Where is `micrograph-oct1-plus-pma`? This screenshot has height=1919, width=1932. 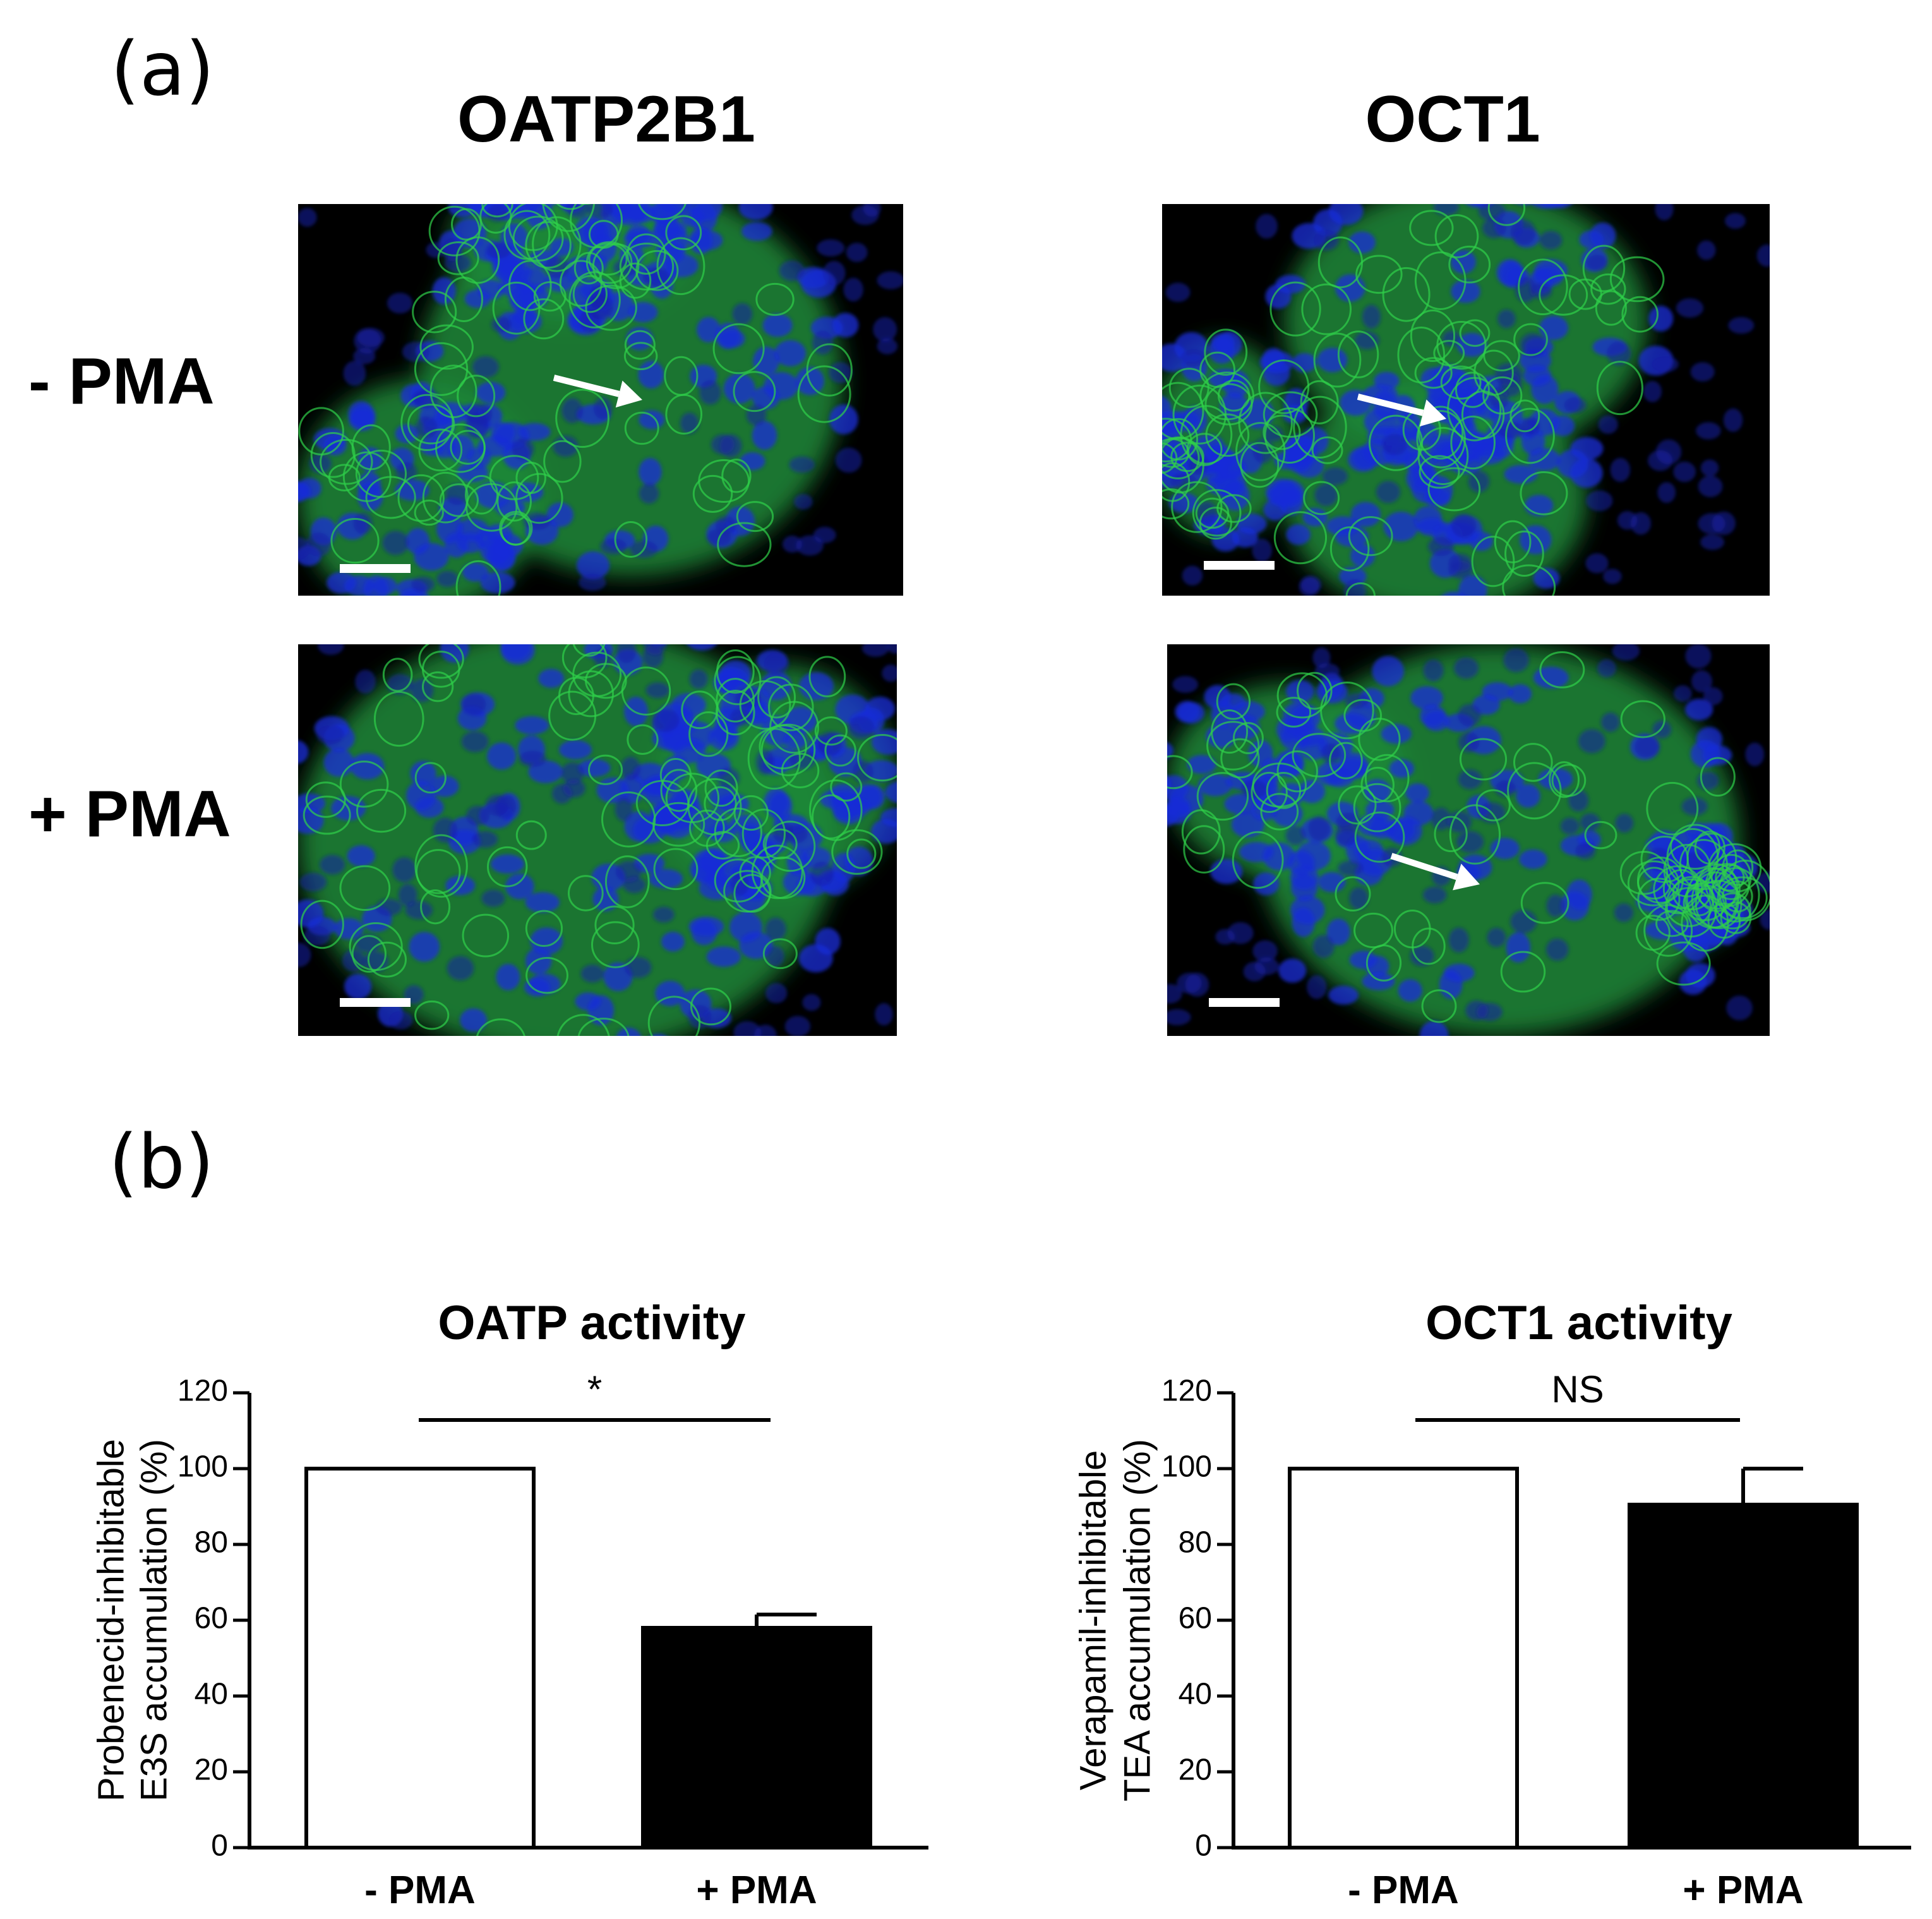
micrograph-oct1-plus-pma is located at coordinates (1468, 840).